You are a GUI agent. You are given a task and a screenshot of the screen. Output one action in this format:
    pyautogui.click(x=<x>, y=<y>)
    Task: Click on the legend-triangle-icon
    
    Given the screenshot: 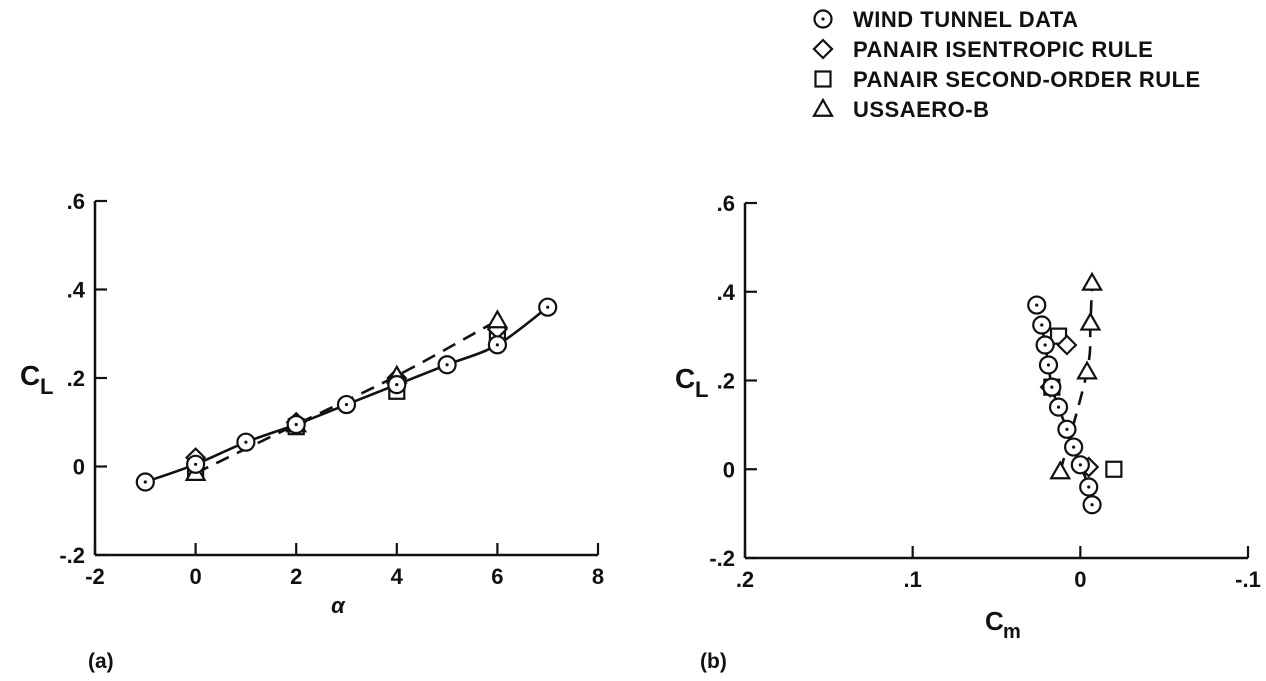 What is the action you would take?
    pyautogui.click(x=823, y=107)
    